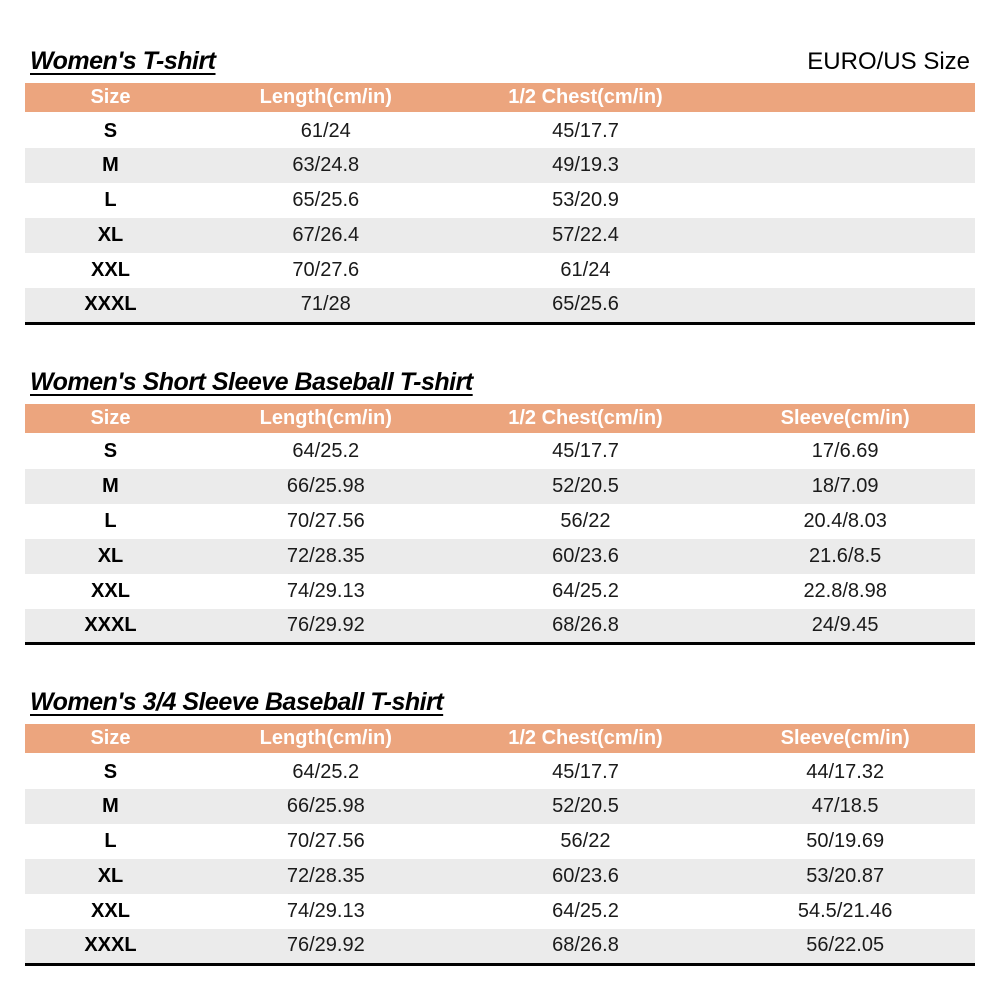 Image resolution: width=1000 pixels, height=1000 pixels. Describe the element at coordinates (585, 806) in the screenshot. I see `measurement-cell: 52/20.5` at that location.